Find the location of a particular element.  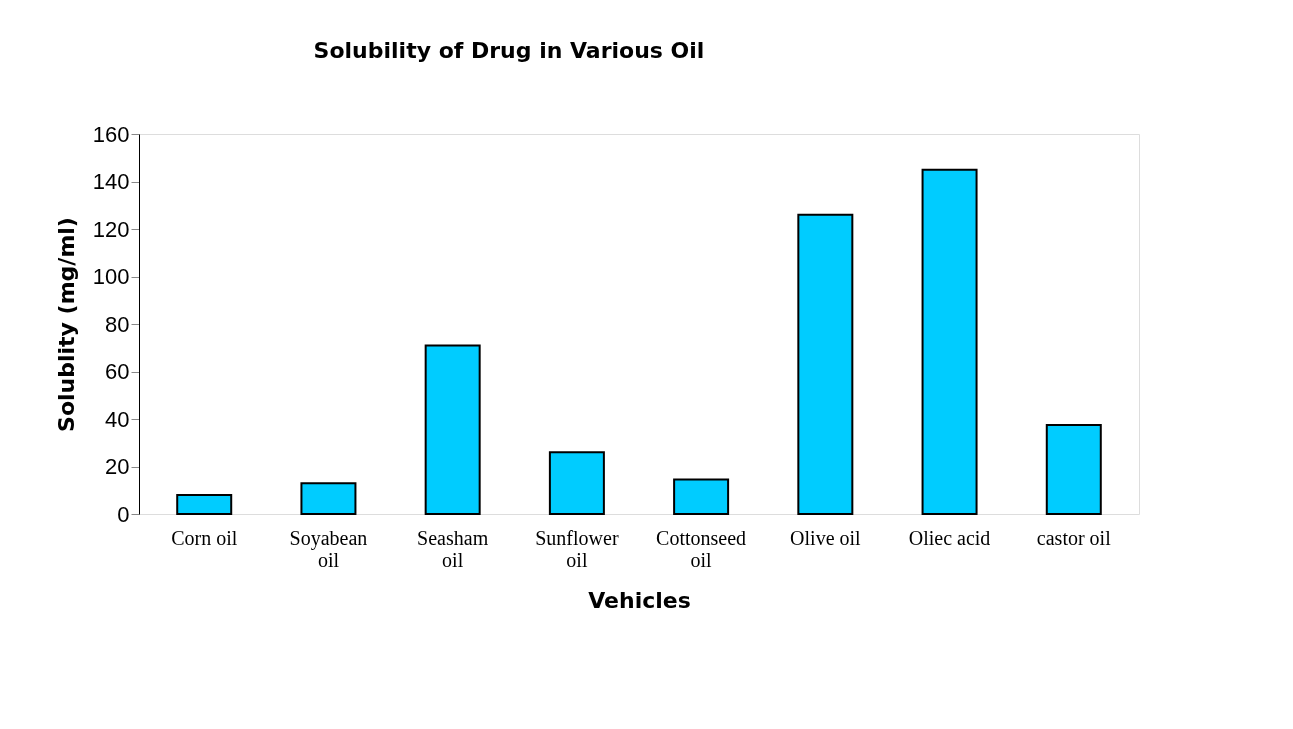

y-tick-label: 40 is located at coordinates (117, 419).